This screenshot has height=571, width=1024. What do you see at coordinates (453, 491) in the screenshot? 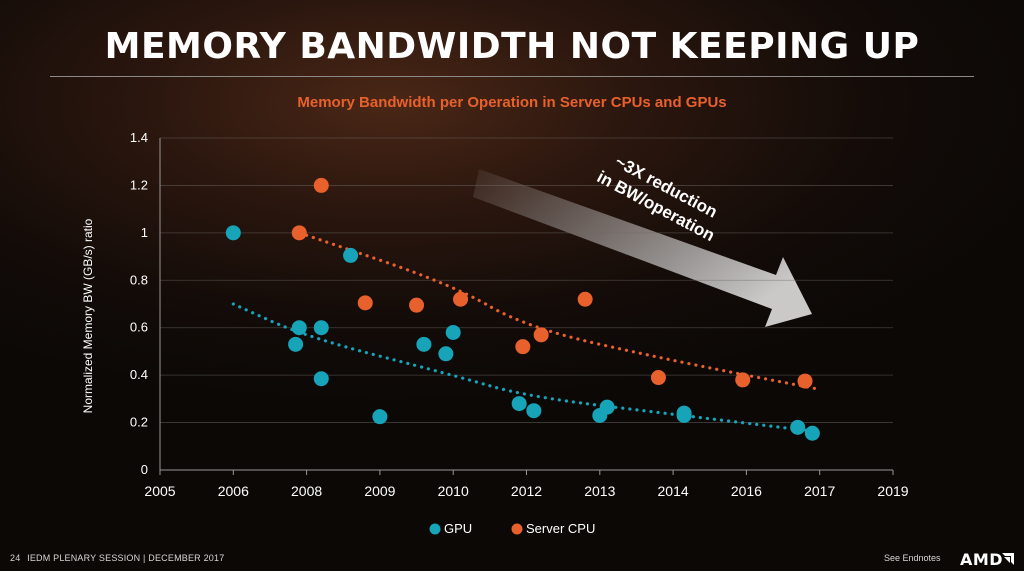
I see `x-tick-label: 2010` at bounding box center [453, 491].